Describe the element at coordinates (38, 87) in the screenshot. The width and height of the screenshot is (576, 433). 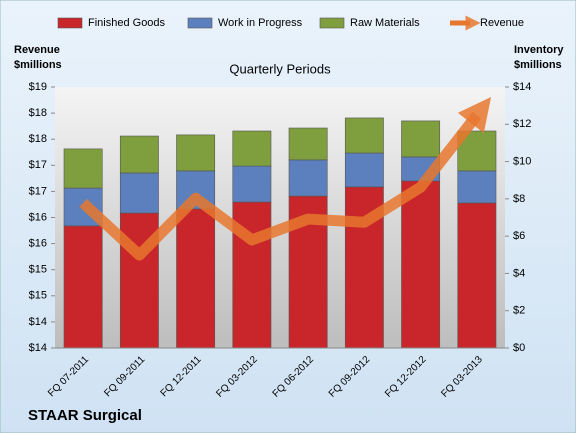
I see `y-tick-label: $19` at that location.